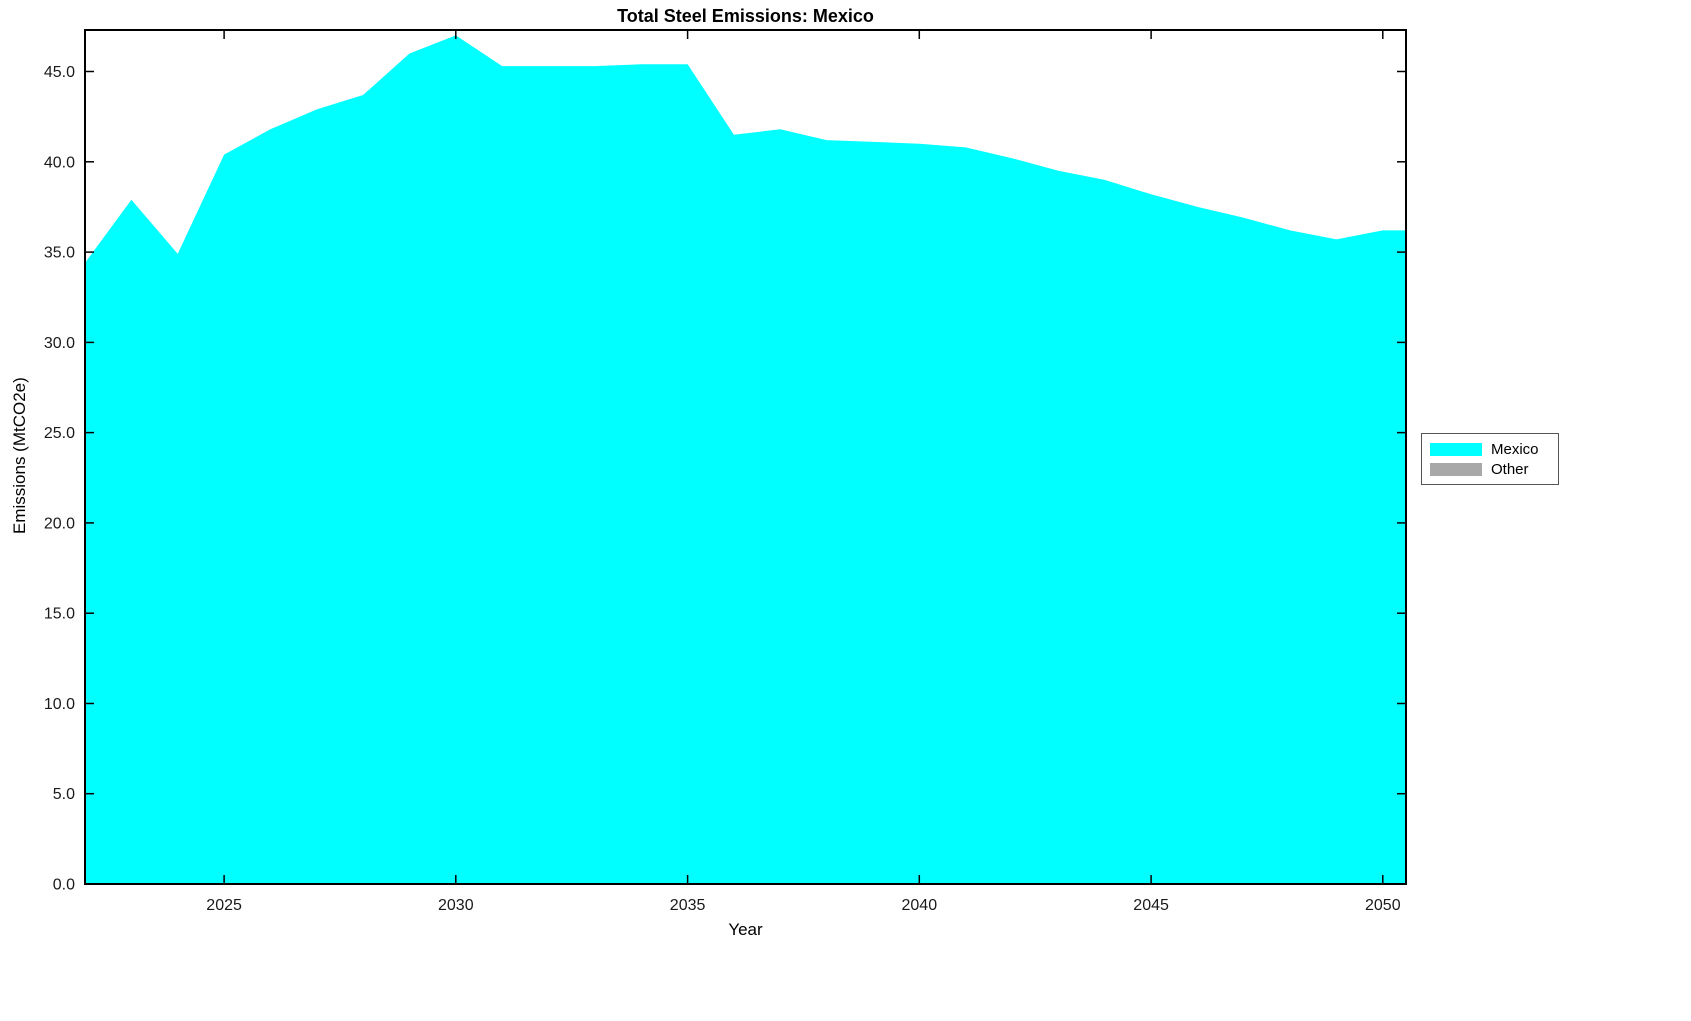  I want to click on svg-text: 45.0, so click(59, 72).